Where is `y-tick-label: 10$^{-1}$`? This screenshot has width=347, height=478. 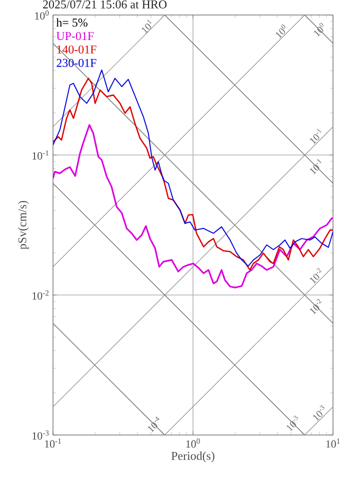 y-tick-label: 10$^{-1}$ is located at coordinates (40, 155).